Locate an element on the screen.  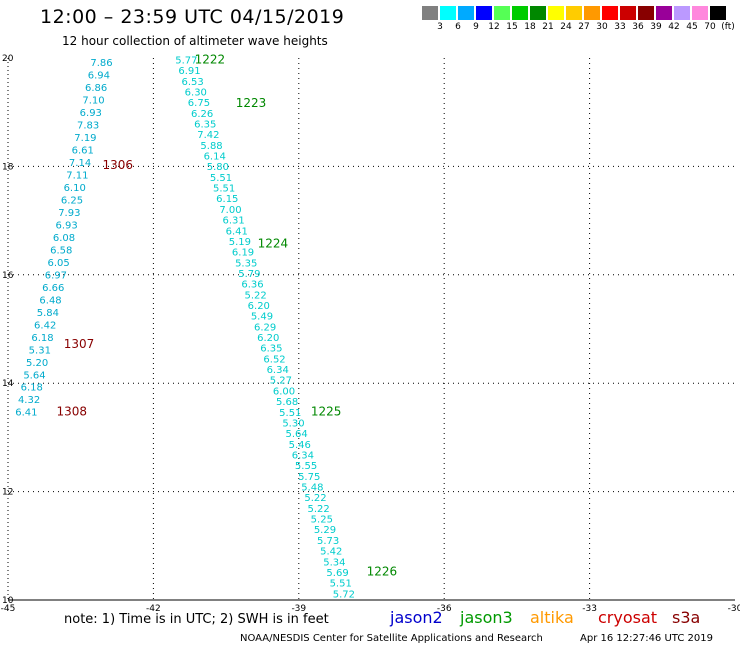
y-tick-label: 14 is located at coordinates (8, 384).